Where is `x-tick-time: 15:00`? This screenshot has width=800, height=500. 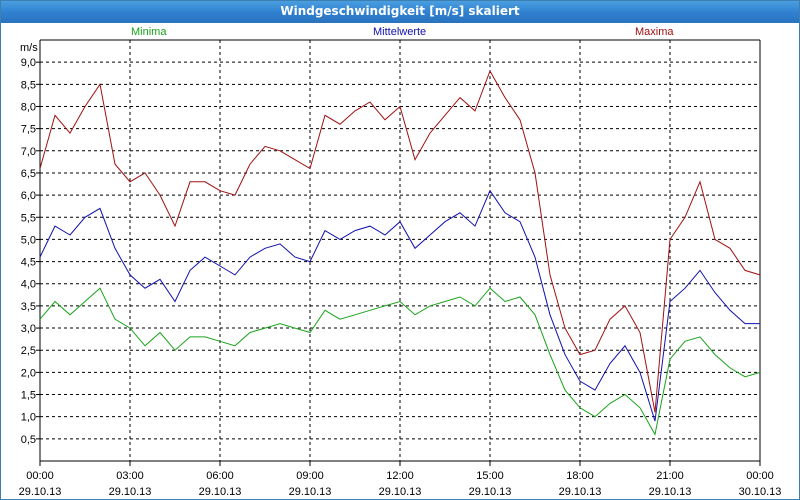
x-tick-time: 15:00 is located at coordinates (490, 476).